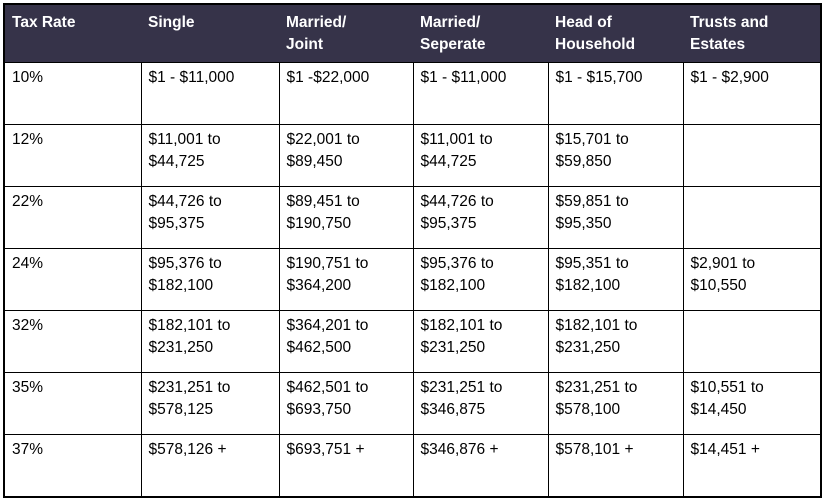 The image size is (823, 502). Describe the element at coordinates (752, 279) in the screenshot. I see `cell-value: $2,901 to $10,550` at that location.